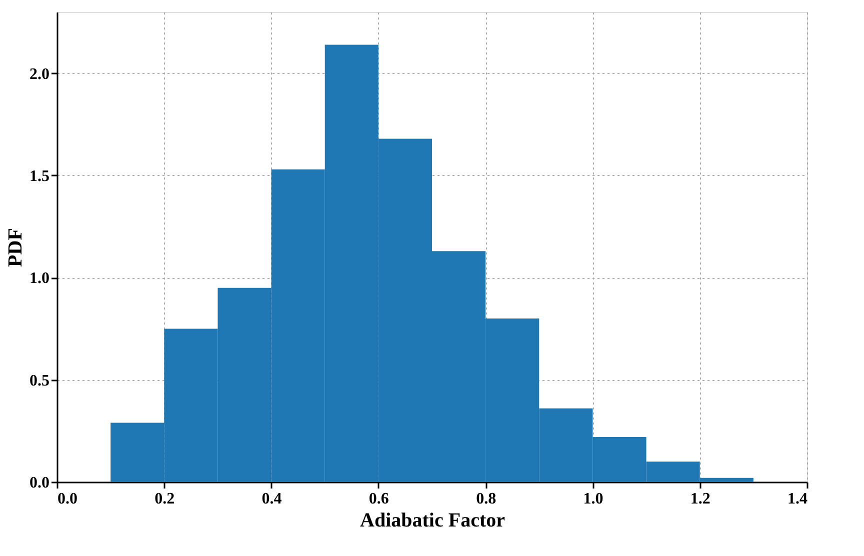 This screenshot has height=556, width=864. Describe the element at coordinates (378, 499) in the screenshot. I see `x-tick-label: 0.6` at that location.